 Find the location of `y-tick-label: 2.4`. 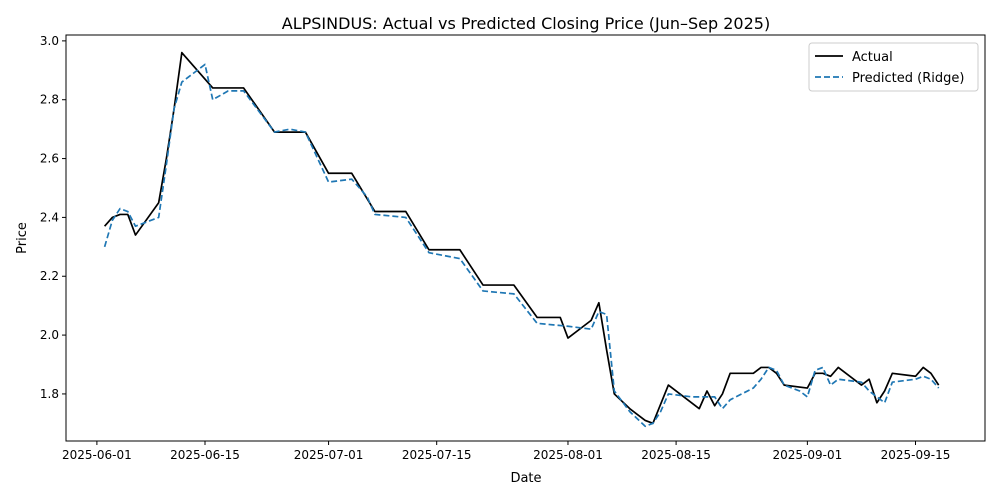

y-tick-label: 2.4 is located at coordinates (49, 217).